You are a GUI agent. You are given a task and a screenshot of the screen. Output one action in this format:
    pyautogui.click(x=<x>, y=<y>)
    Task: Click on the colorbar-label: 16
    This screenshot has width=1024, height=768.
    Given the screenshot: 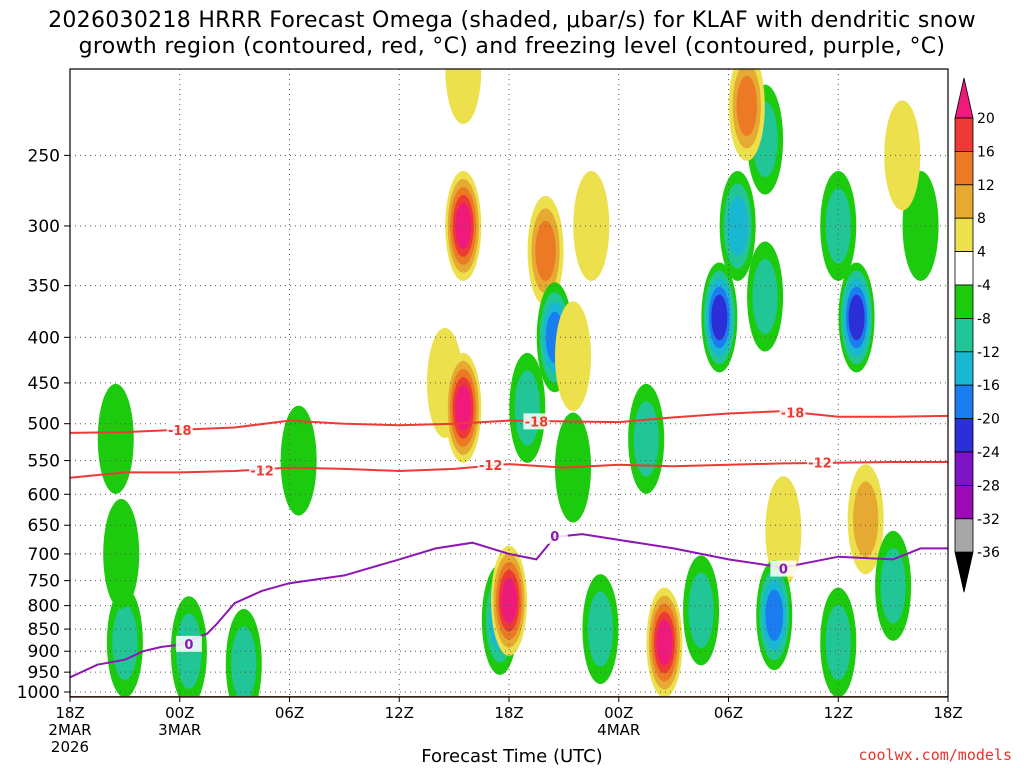 What is the action you would take?
    pyautogui.click(x=986, y=152)
    